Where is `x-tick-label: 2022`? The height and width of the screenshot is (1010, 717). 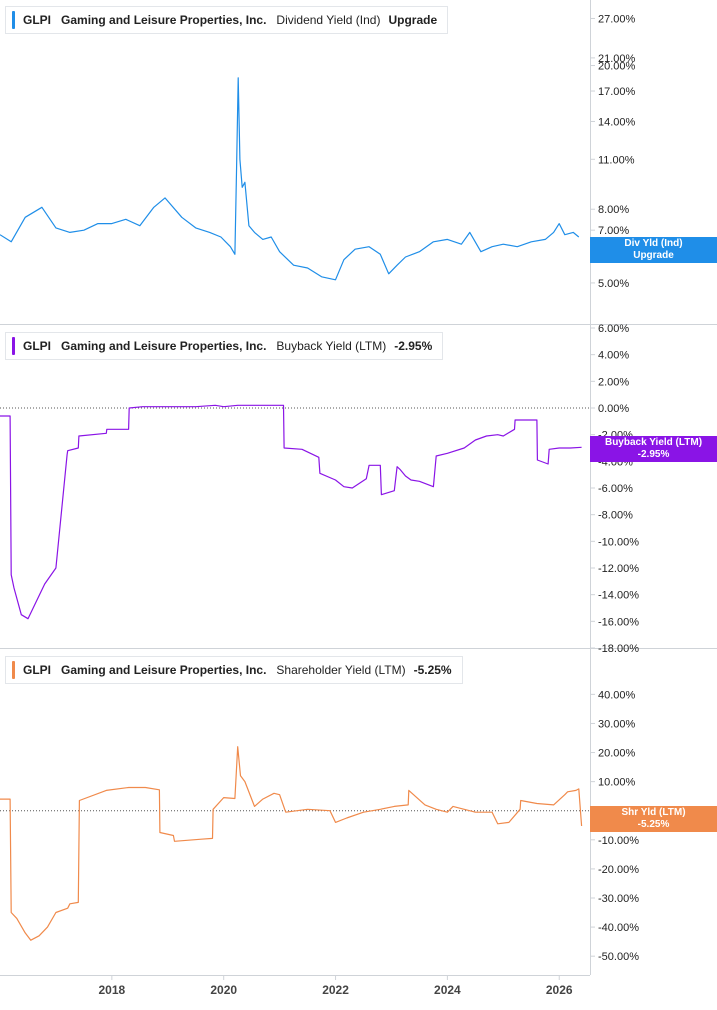
x-tick-label: 2022 is located at coordinates (335, 990).